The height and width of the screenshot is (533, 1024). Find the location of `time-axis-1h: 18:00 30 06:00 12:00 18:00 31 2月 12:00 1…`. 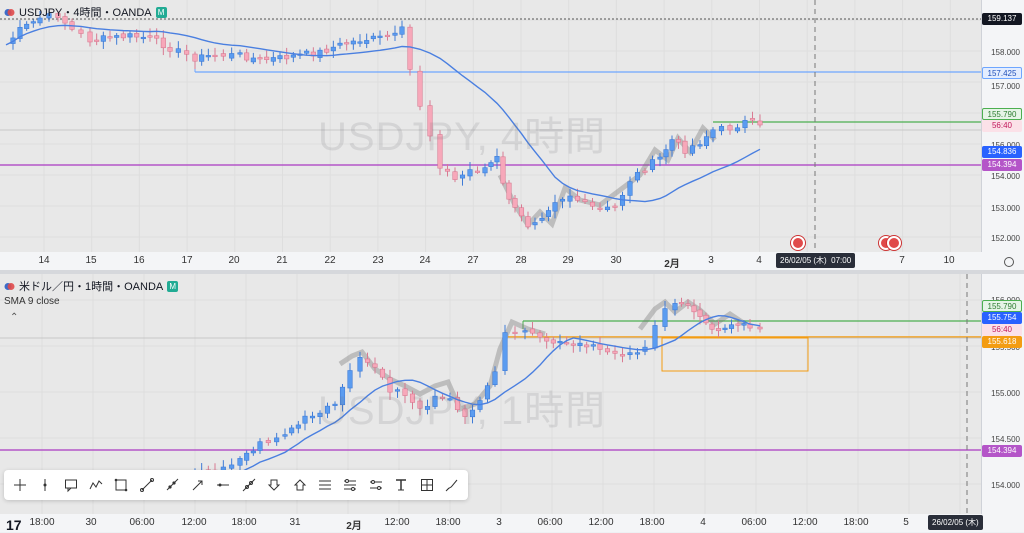

time-axis-1h: 18:00 30 06:00 12:00 18:00 31 2月 12:00 1… is located at coordinates (512, 523).